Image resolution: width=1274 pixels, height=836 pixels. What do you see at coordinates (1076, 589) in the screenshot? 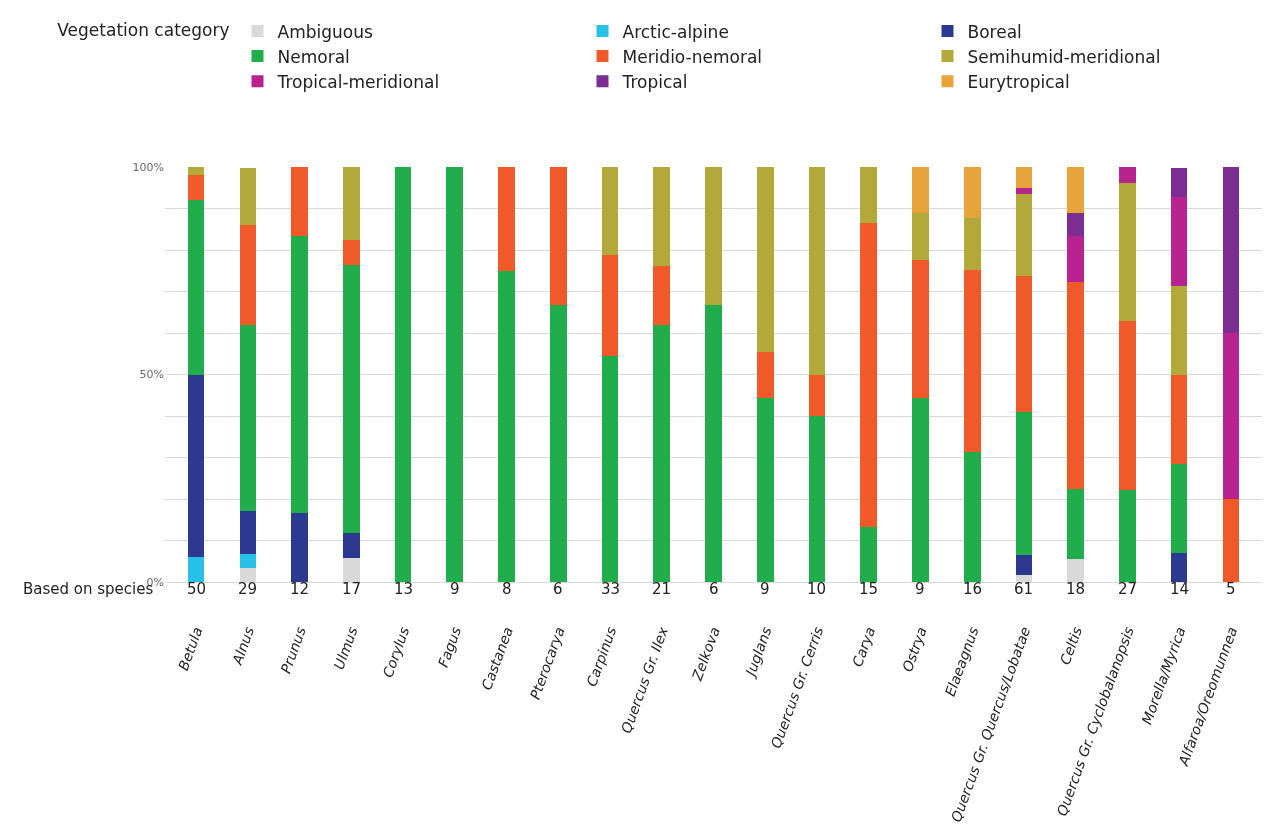
I see `annotation: 18` at bounding box center [1076, 589].